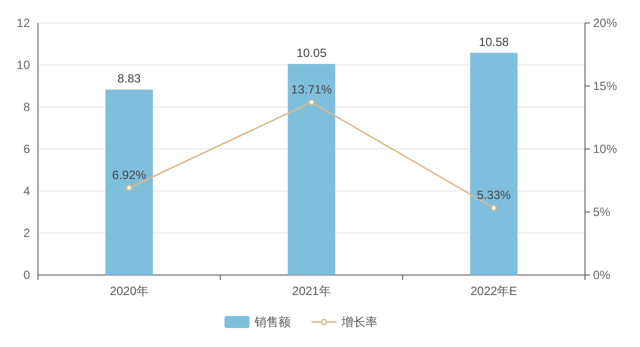  I want to click on data-label: 6.92%, so click(129, 175).